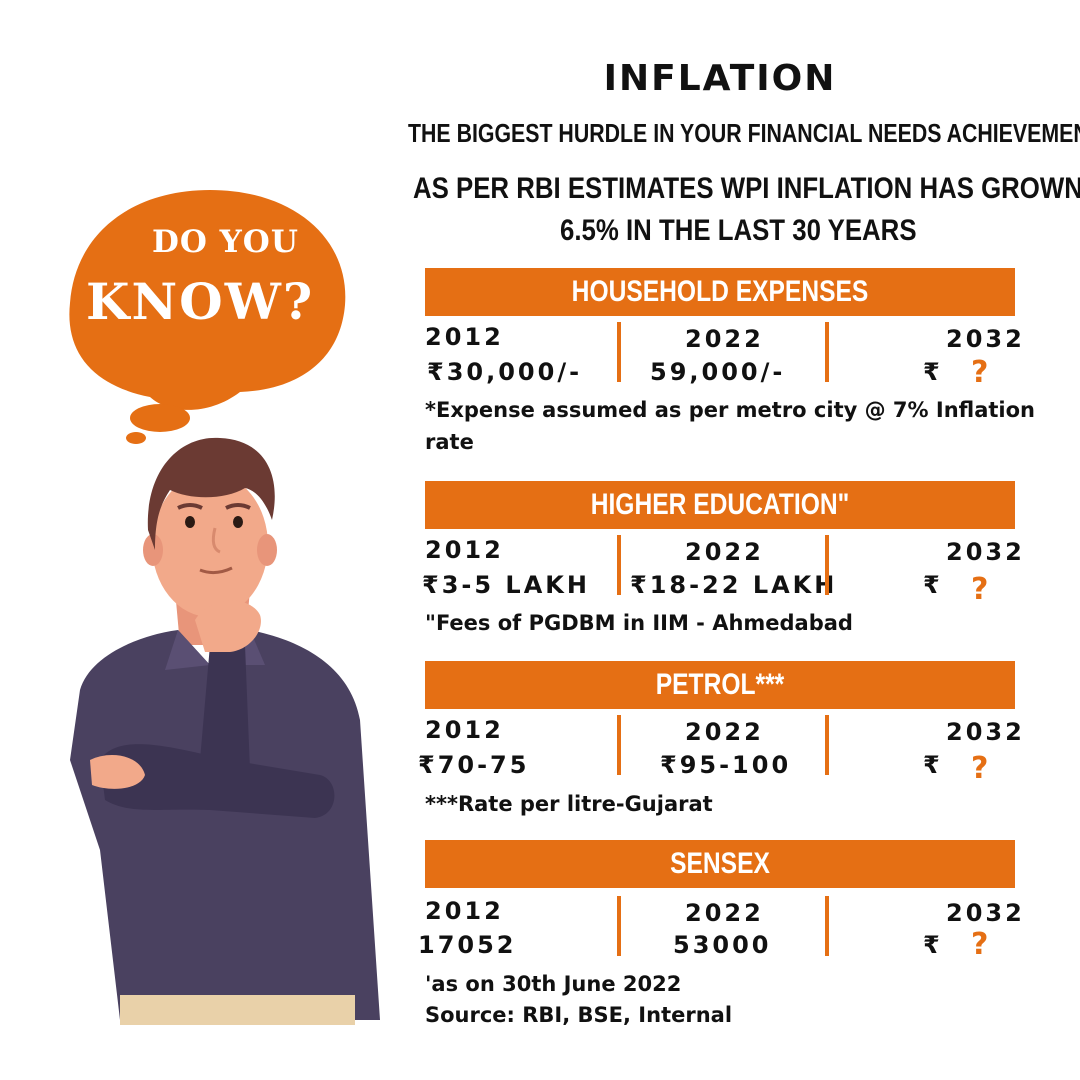 This screenshot has height=1080, width=1080. I want to click on value-2022: 53000, so click(722, 945).